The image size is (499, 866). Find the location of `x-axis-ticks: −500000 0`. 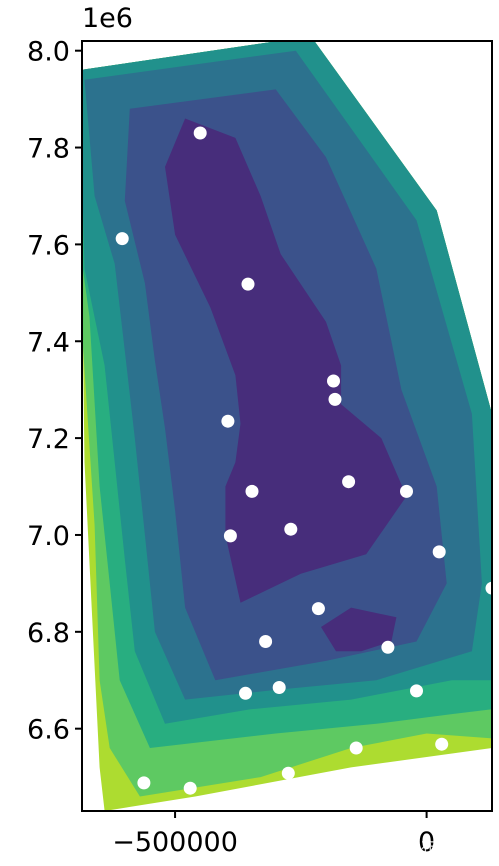

x-axis-ticks: −500000 0 is located at coordinates (273, 834).